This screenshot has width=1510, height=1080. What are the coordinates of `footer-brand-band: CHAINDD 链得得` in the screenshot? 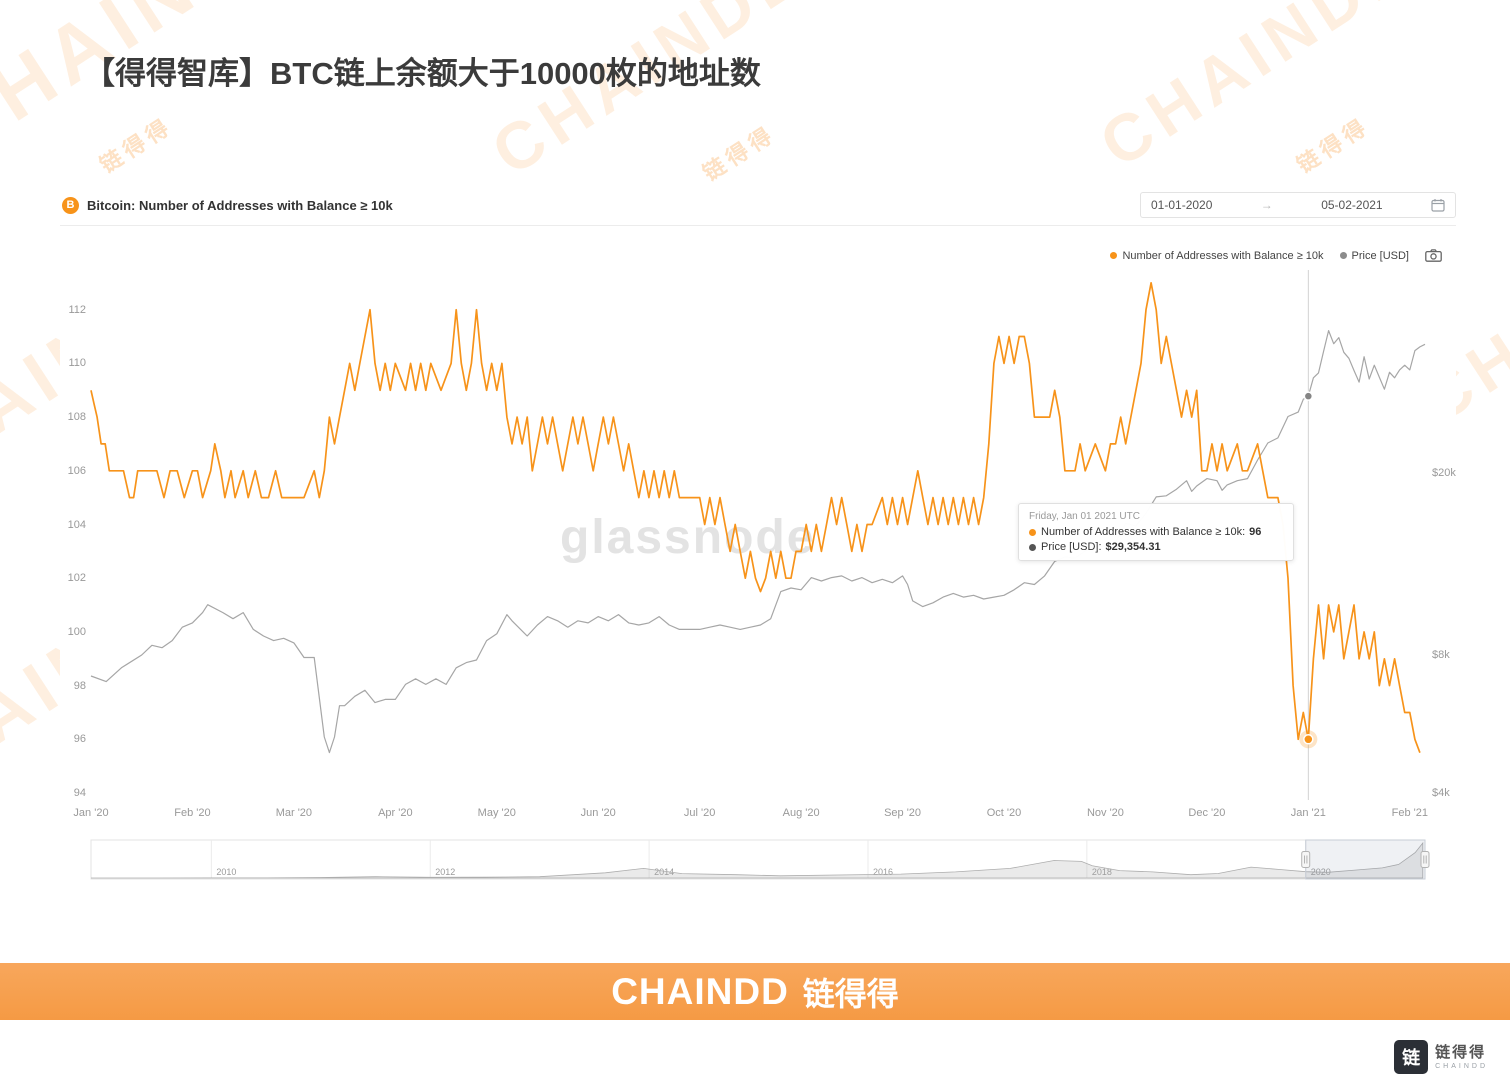 It's located at (755, 991).